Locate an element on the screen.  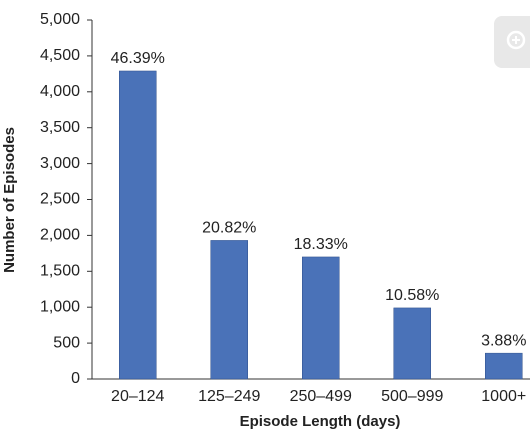
zoom-icon is located at coordinates (516, 40).